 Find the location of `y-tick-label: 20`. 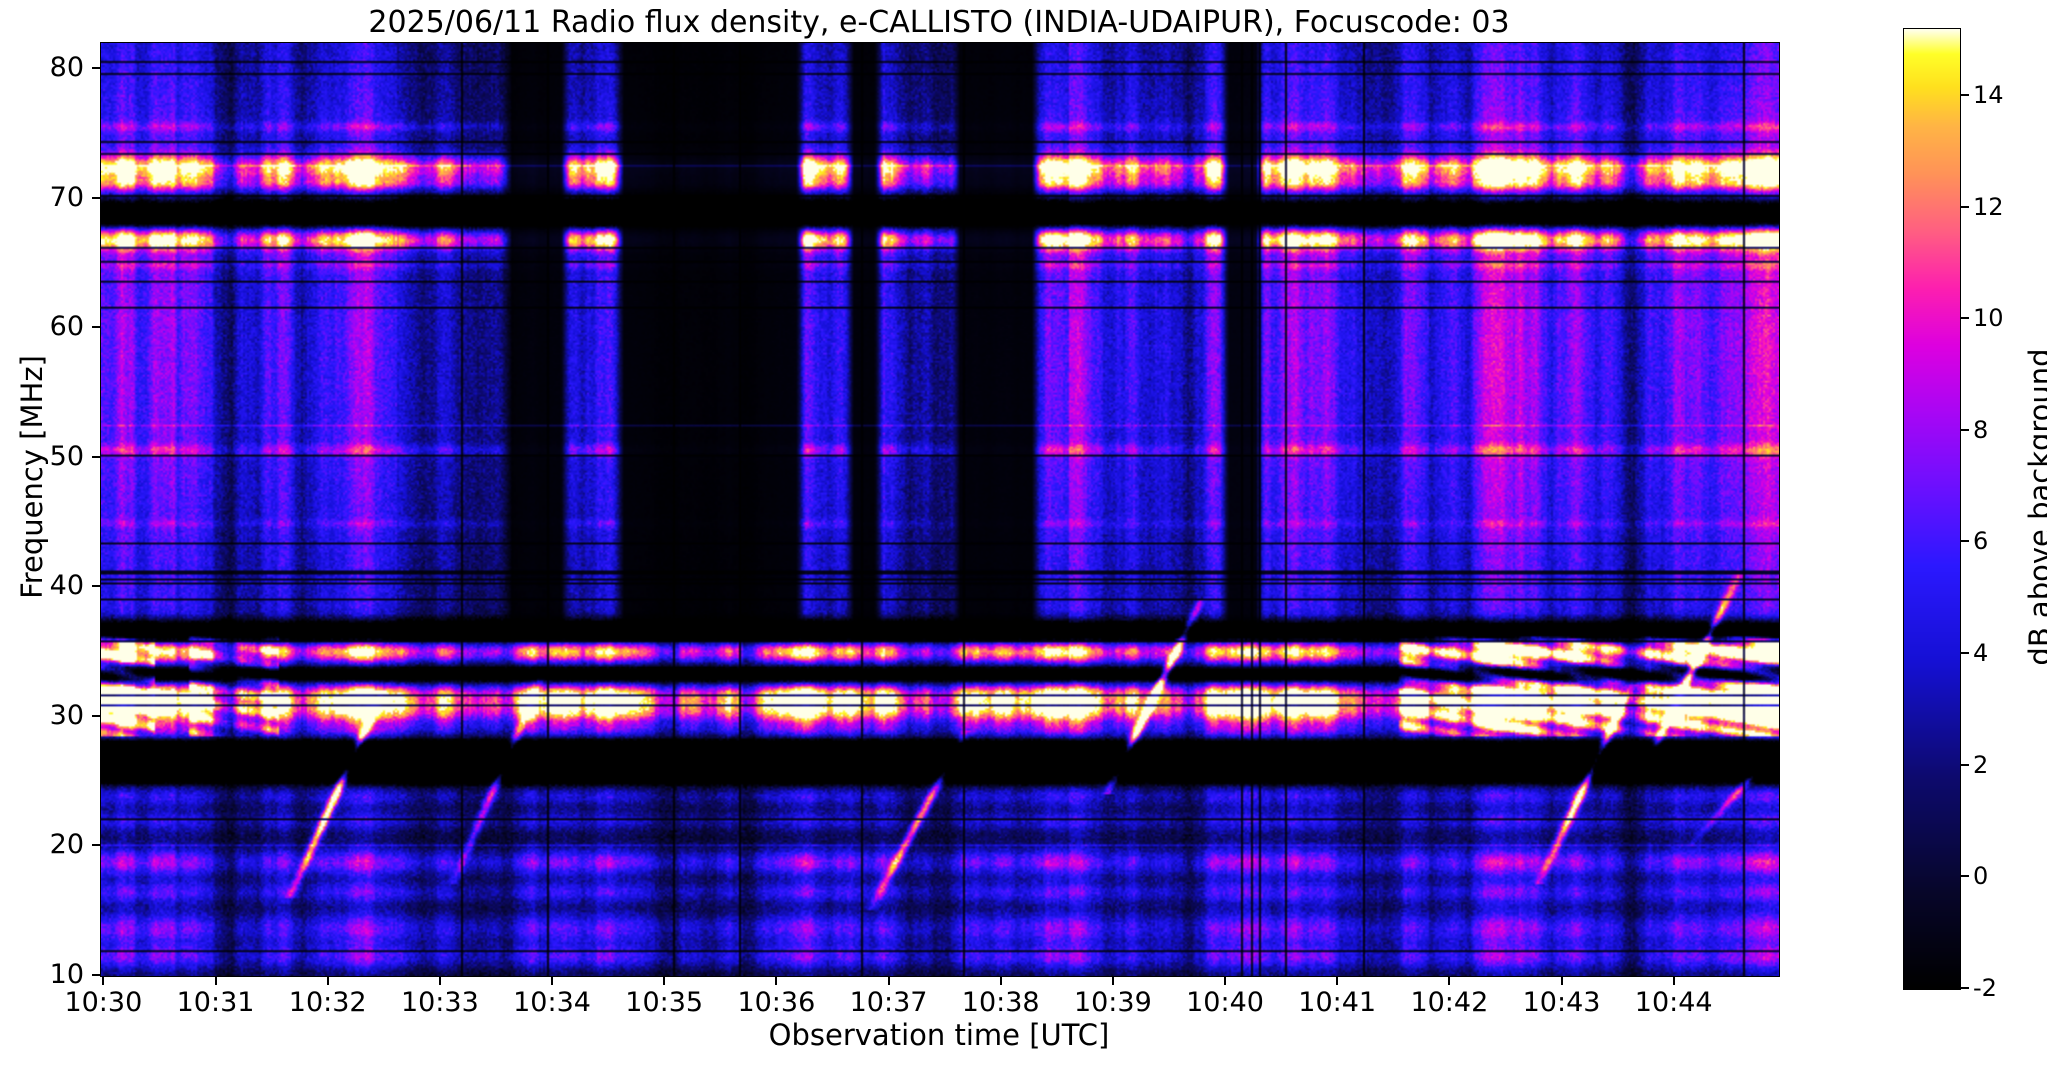

y-tick-label: 20 is located at coordinates (66, 845).